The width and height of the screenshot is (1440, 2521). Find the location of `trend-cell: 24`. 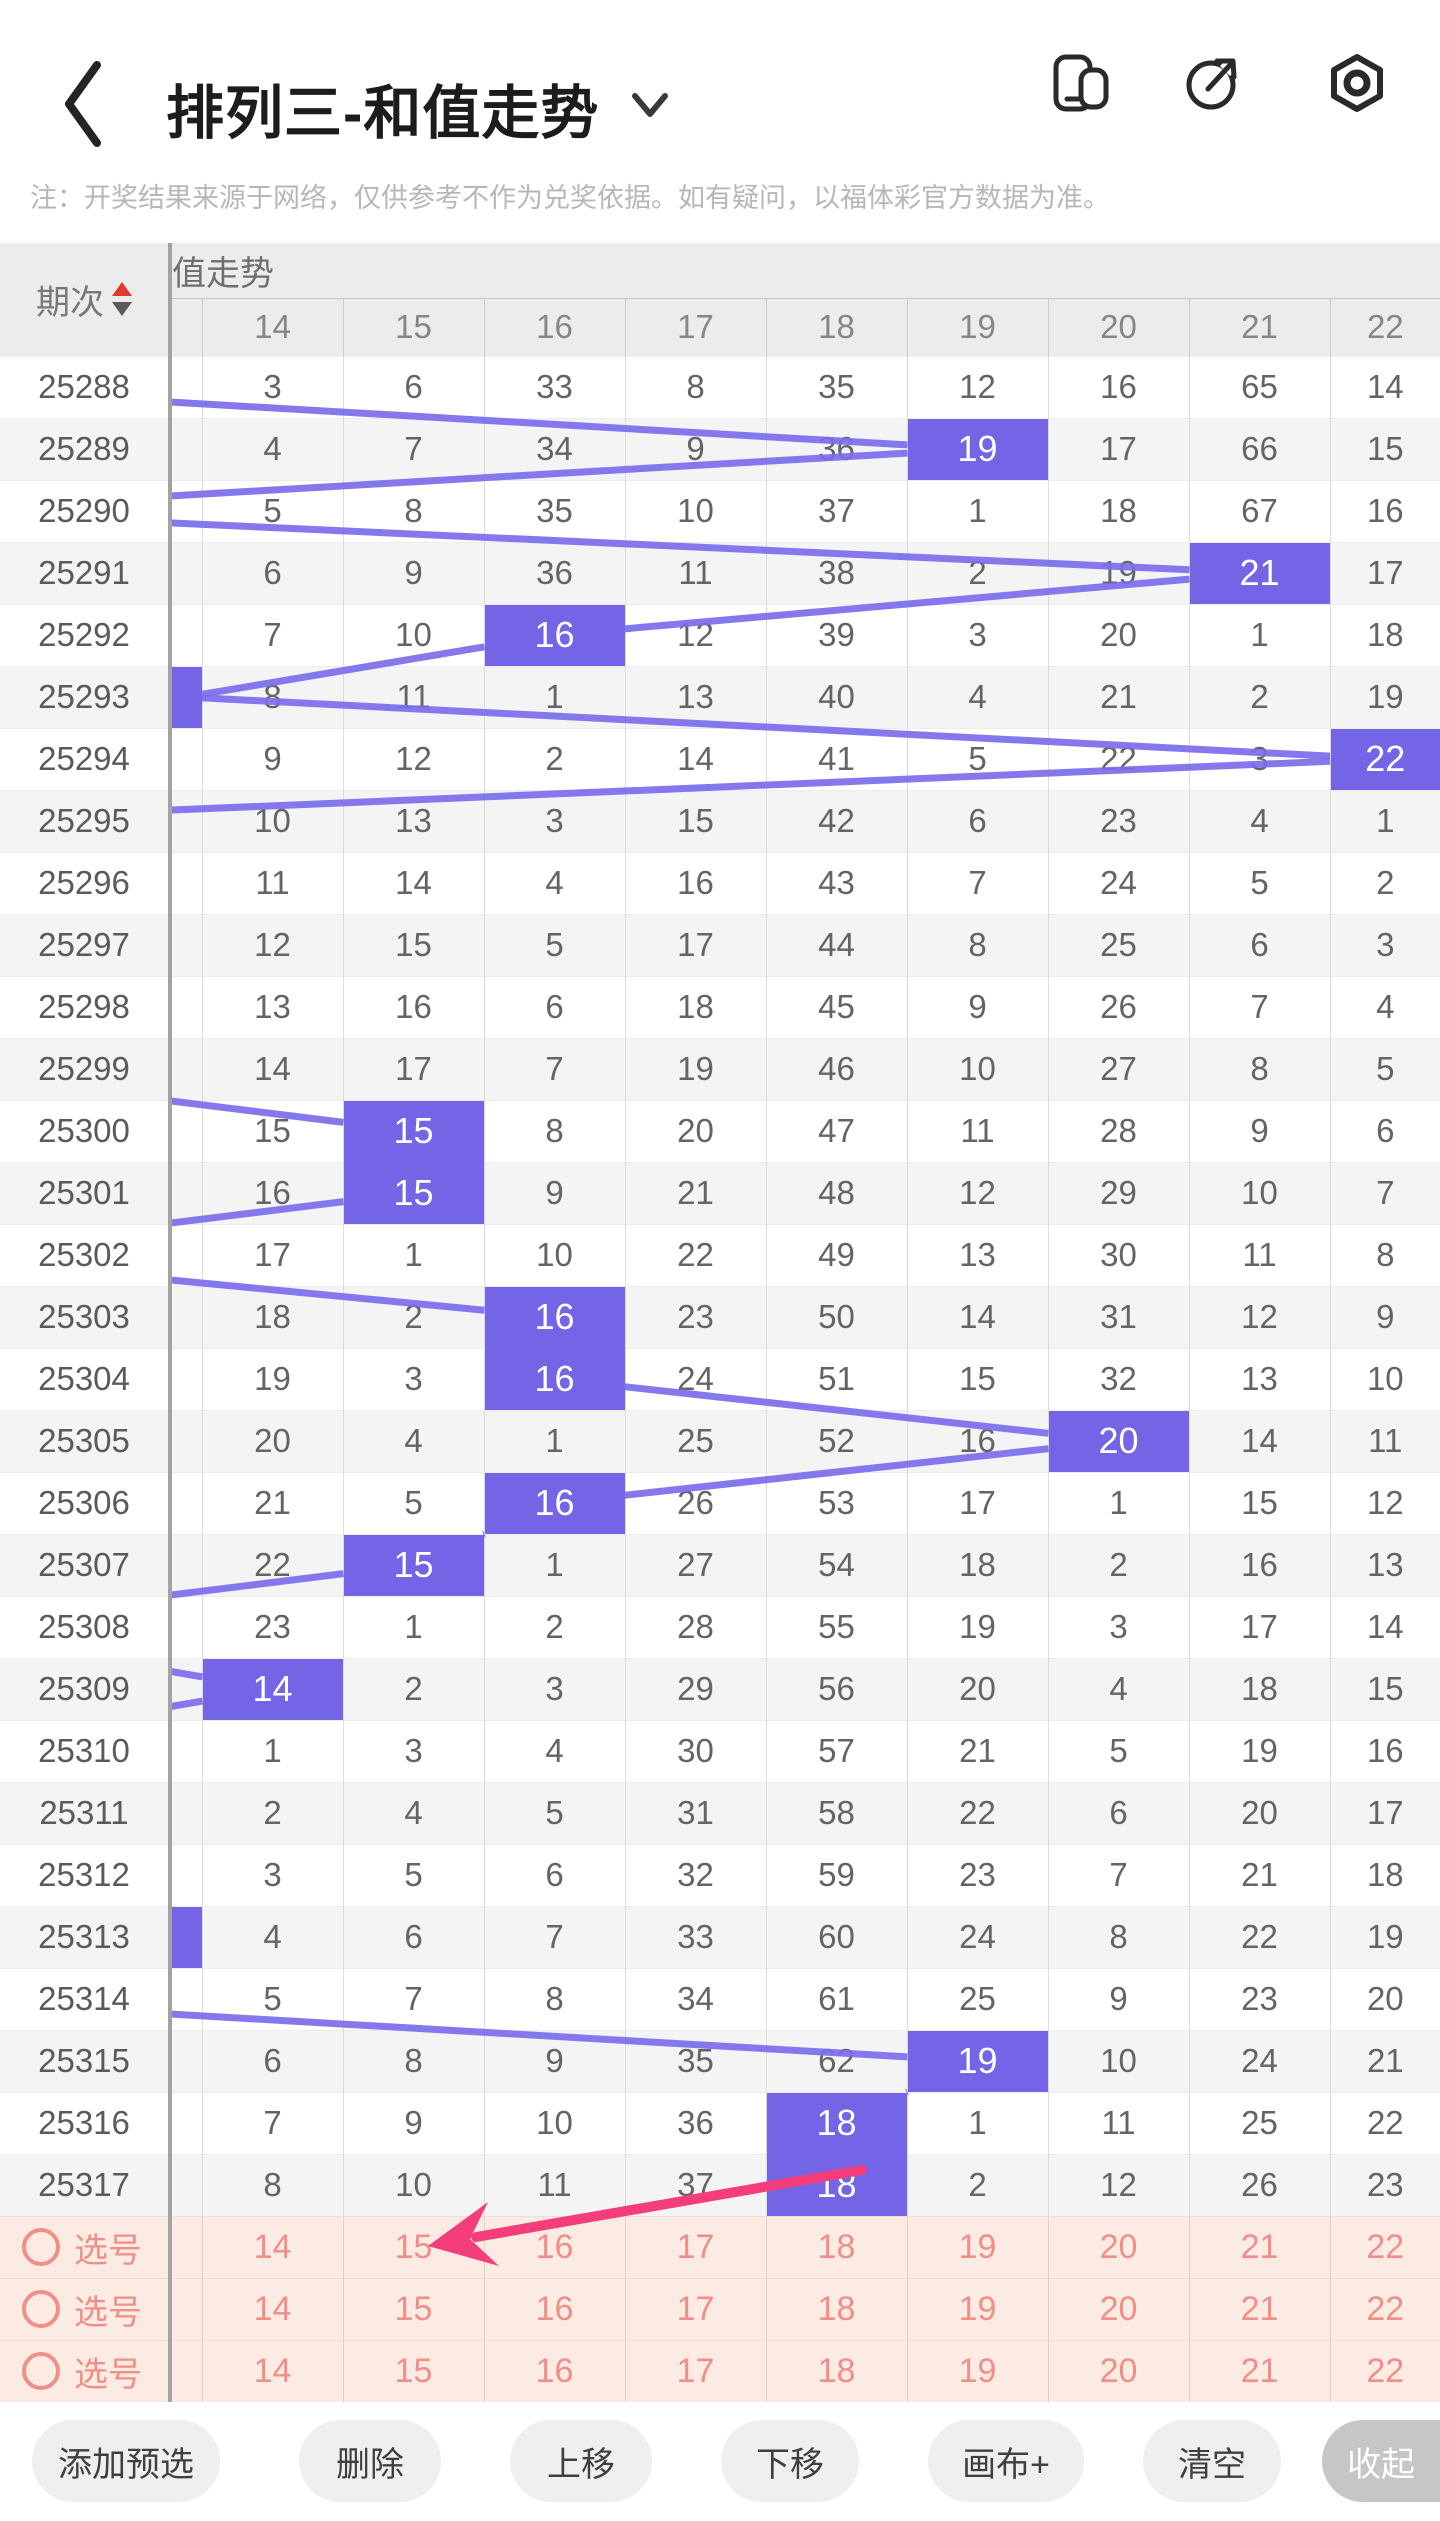

trend-cell: 24 is located at coordinates (695, 1378).